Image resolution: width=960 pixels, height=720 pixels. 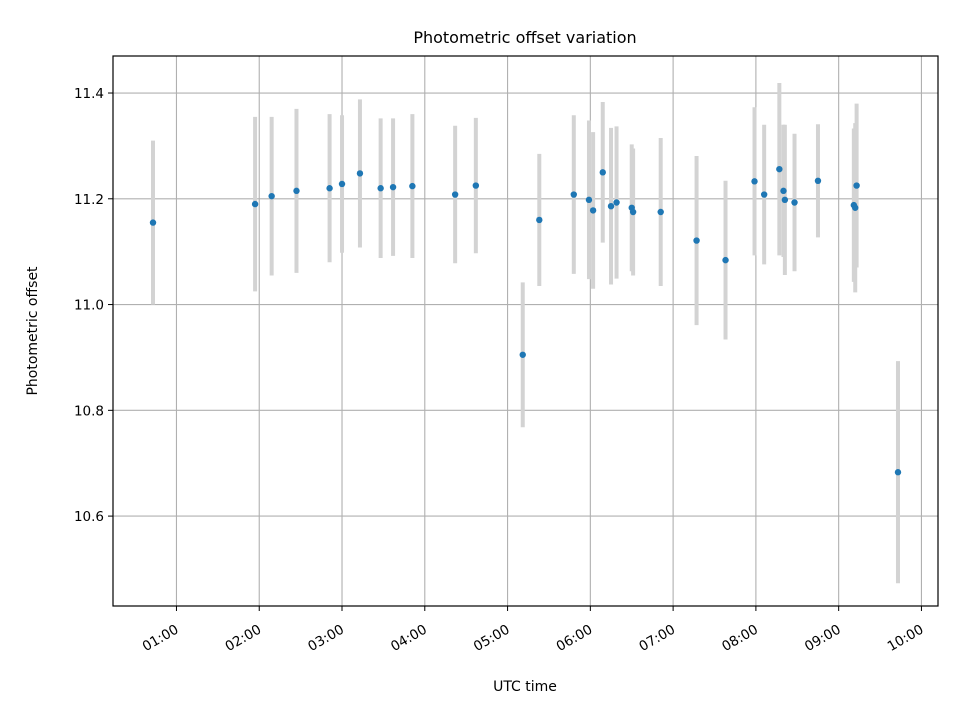 I want to click on x-tick-label: 03:00, so click(x=326, y=638).